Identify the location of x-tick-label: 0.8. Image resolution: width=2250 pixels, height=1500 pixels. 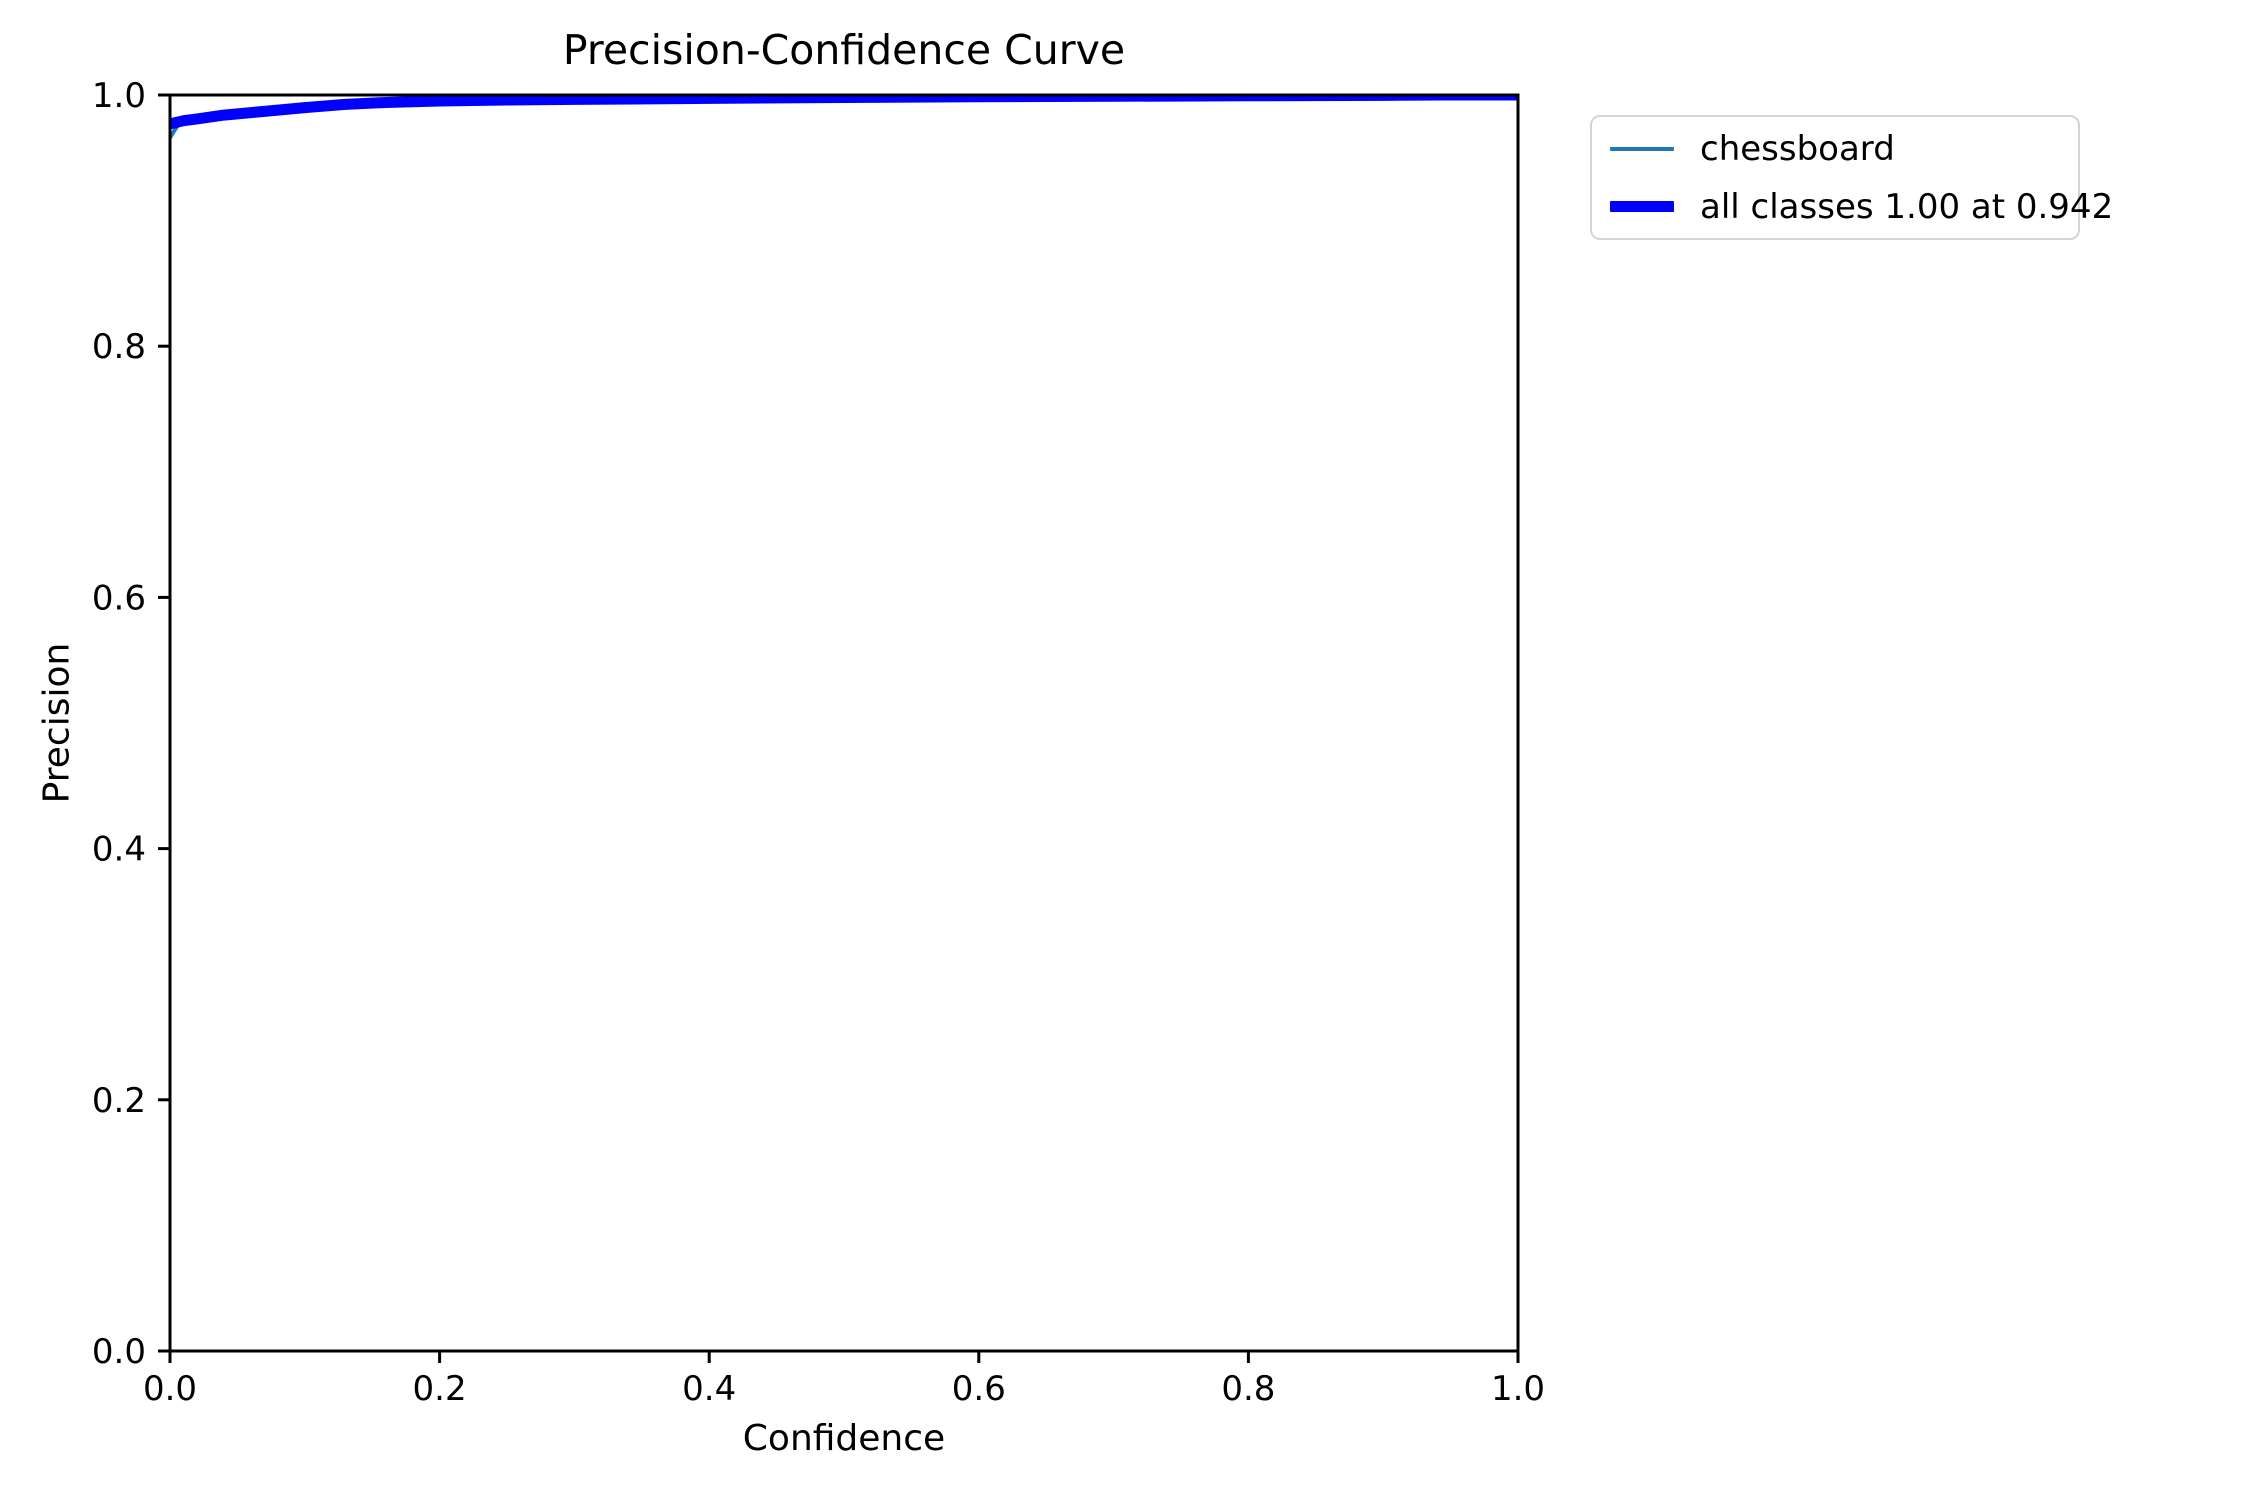
(1248, 1389).